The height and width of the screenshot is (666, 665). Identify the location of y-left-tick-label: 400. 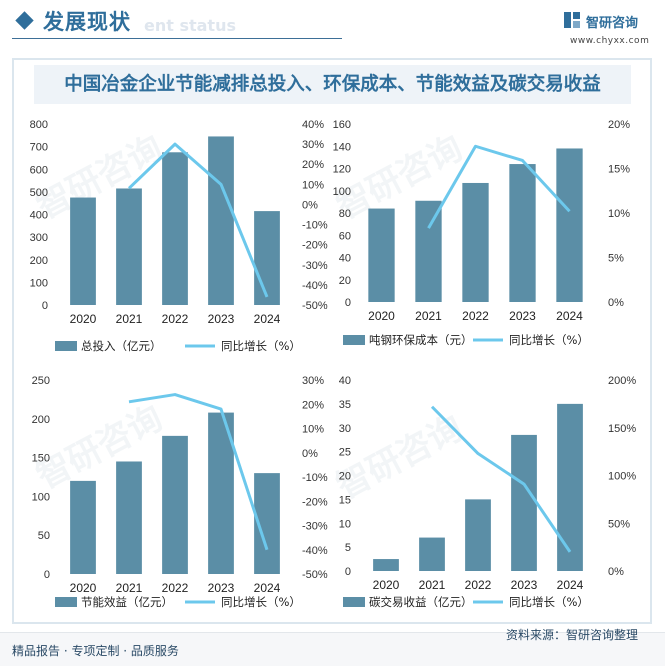
(39, 216).